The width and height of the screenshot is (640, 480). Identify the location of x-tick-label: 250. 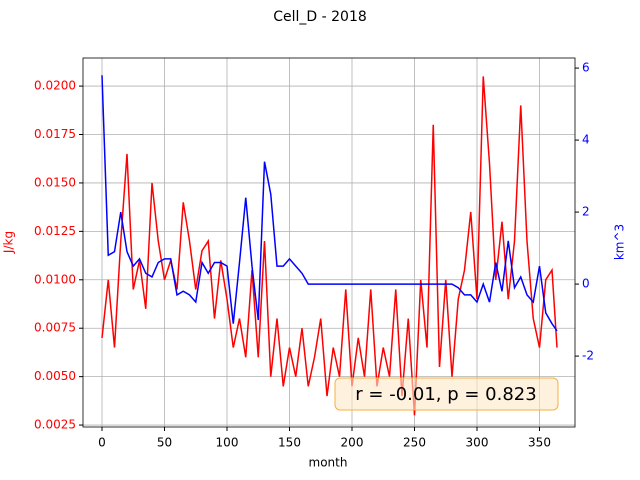
(414, 443).